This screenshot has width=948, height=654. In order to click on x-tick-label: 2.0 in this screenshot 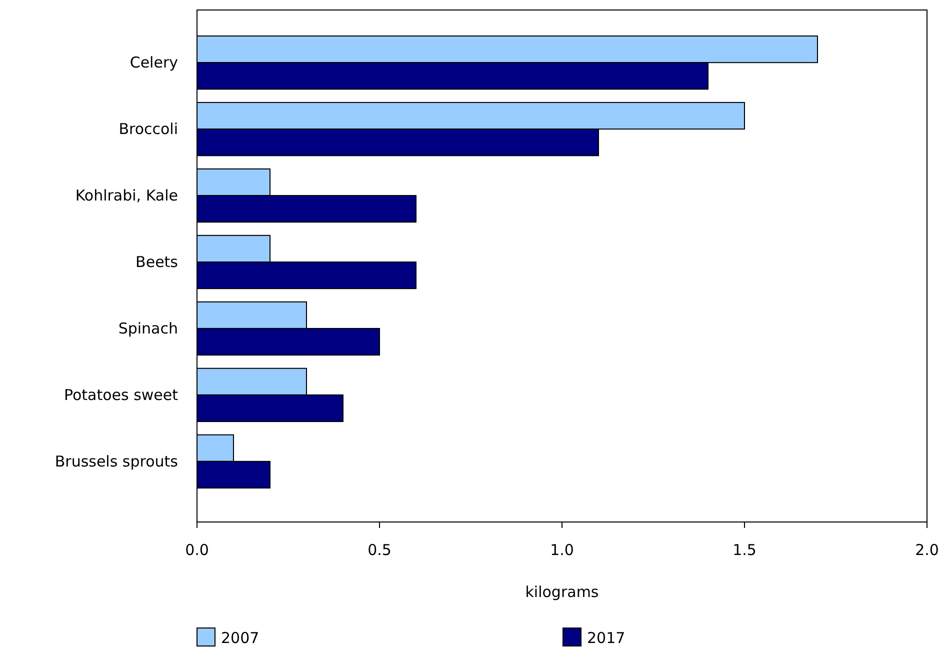, I will do `click(927, 550)`.